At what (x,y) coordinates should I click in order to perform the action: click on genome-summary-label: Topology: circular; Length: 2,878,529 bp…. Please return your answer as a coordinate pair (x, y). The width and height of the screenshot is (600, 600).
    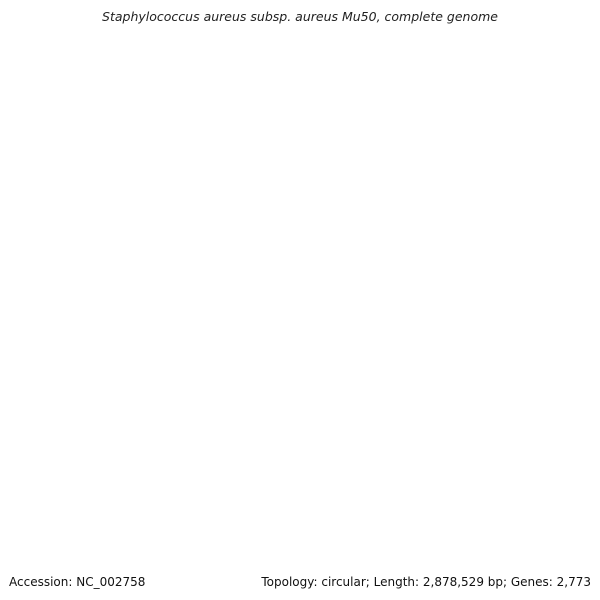
    Looking at the image, I should click on (426, 582).